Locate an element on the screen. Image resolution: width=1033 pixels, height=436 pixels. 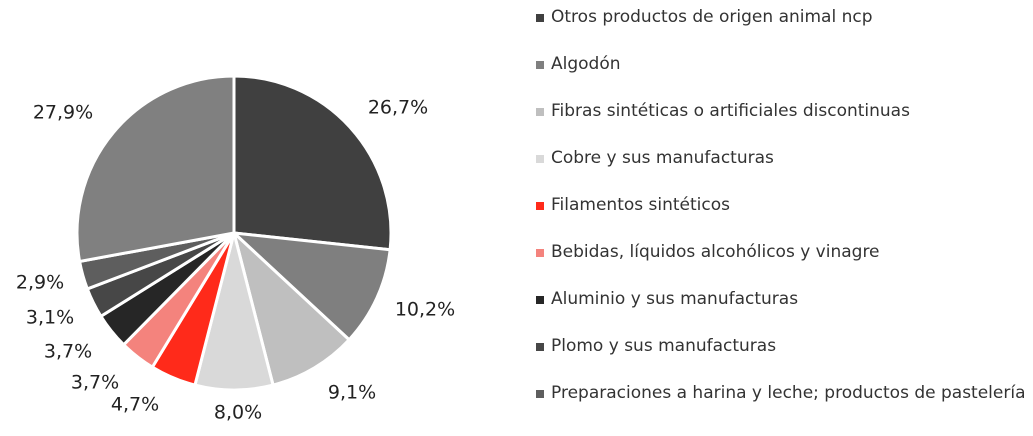
data-label: 27,9% is located at coordinates (63, 113).